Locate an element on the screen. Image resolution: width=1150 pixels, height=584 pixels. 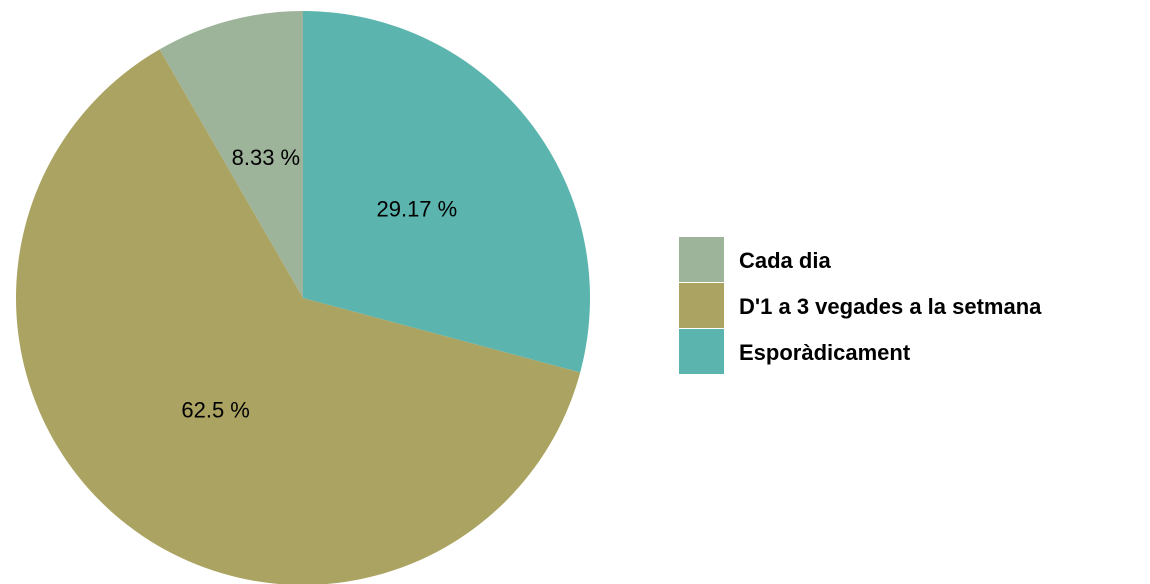
legend-label: Esporàdicament is located at coordinates (825, 352).